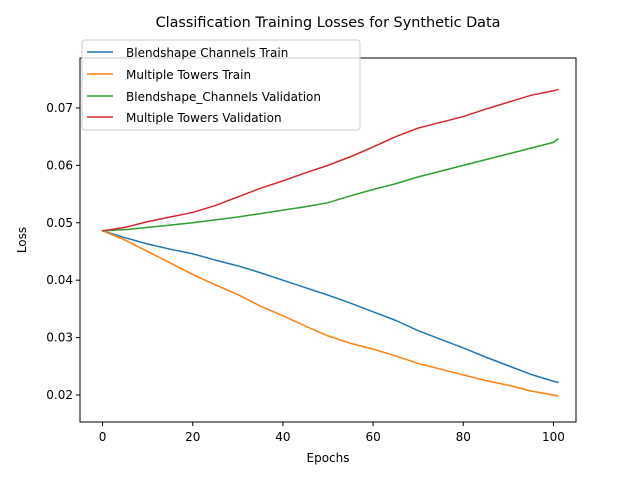  Describe the element at coordinates (63, 251) in the screenshot. I see `y-axis-ticks: 0.02 0.03 0.04 0.05 0.06 0.07` at that location.